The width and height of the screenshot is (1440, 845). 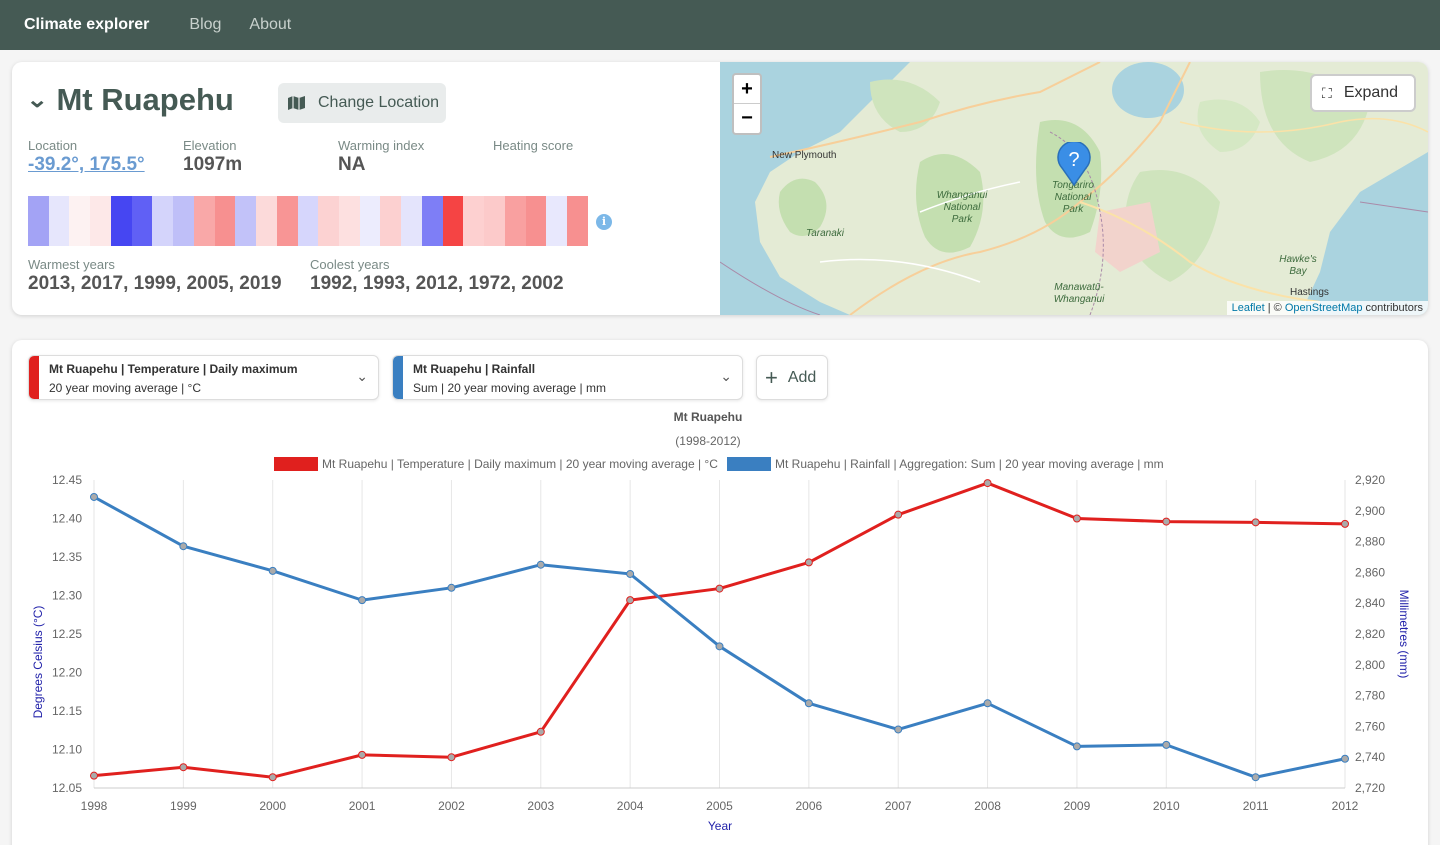 What do you see at coordinates (67, 711) in the screenshot?
I see `y-left-tick-label: 12.15` at bounding box center [67, 711].